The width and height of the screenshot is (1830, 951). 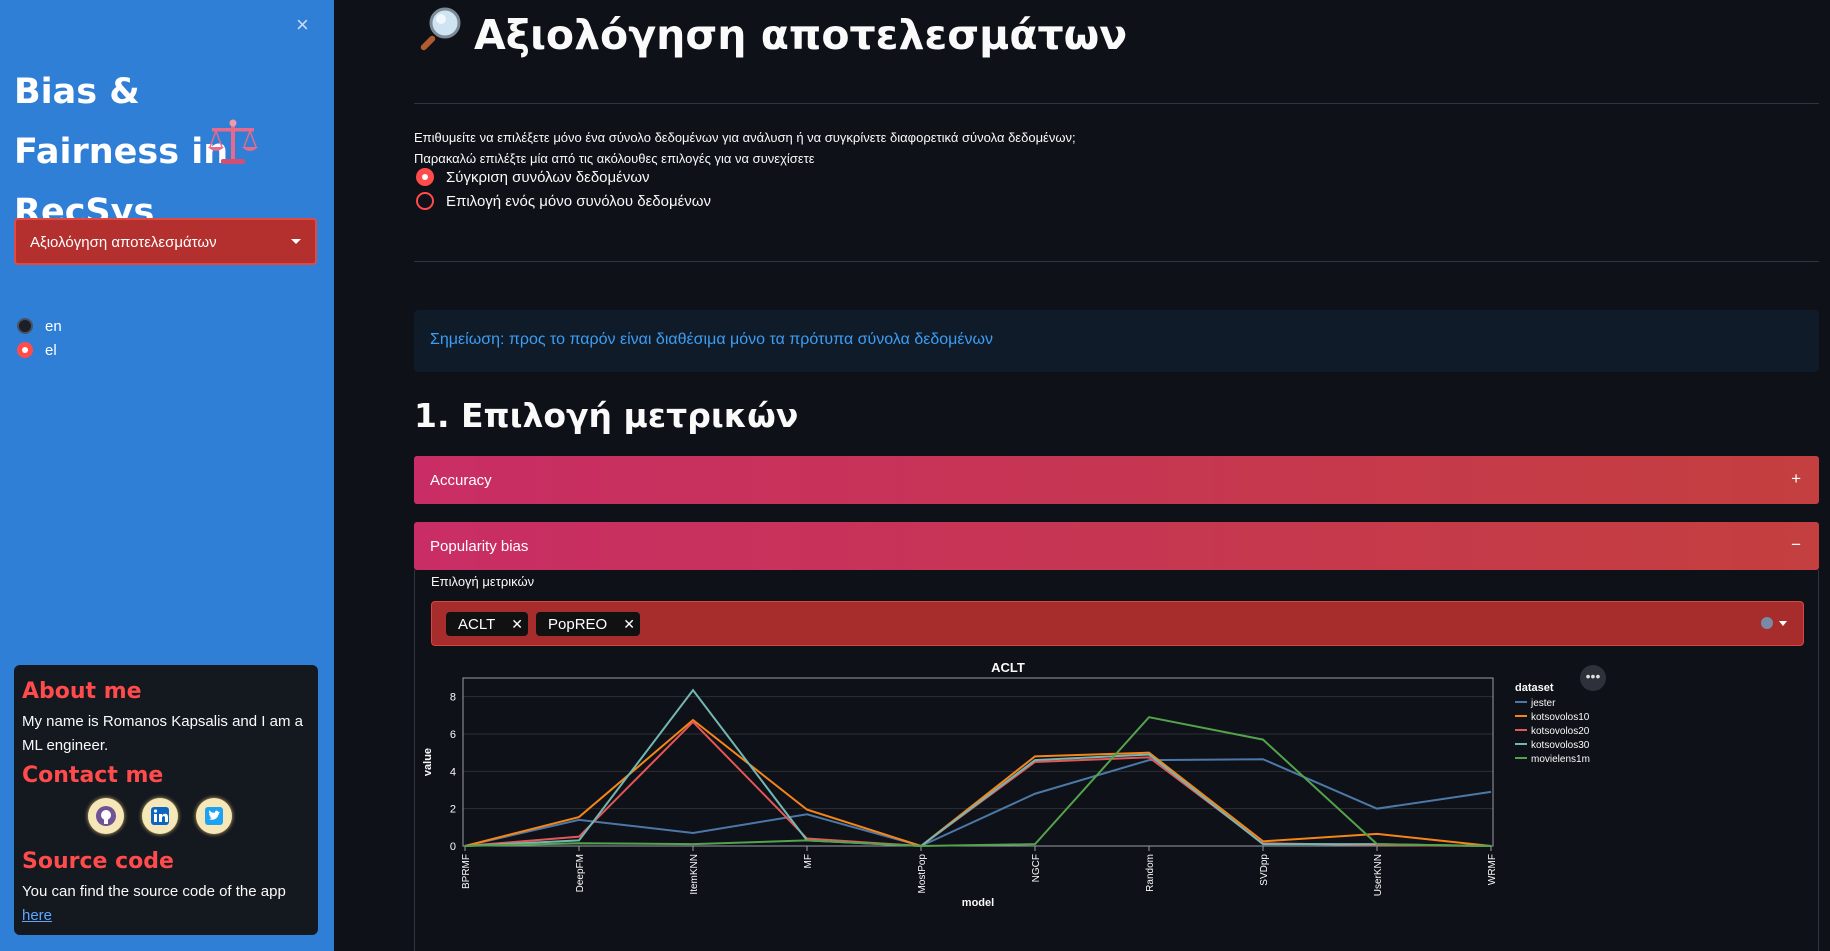 What do you see at coordinates (477, 624) in the screenshot?
I see `chip-label: ACLT` at bounding box center [477, 624].